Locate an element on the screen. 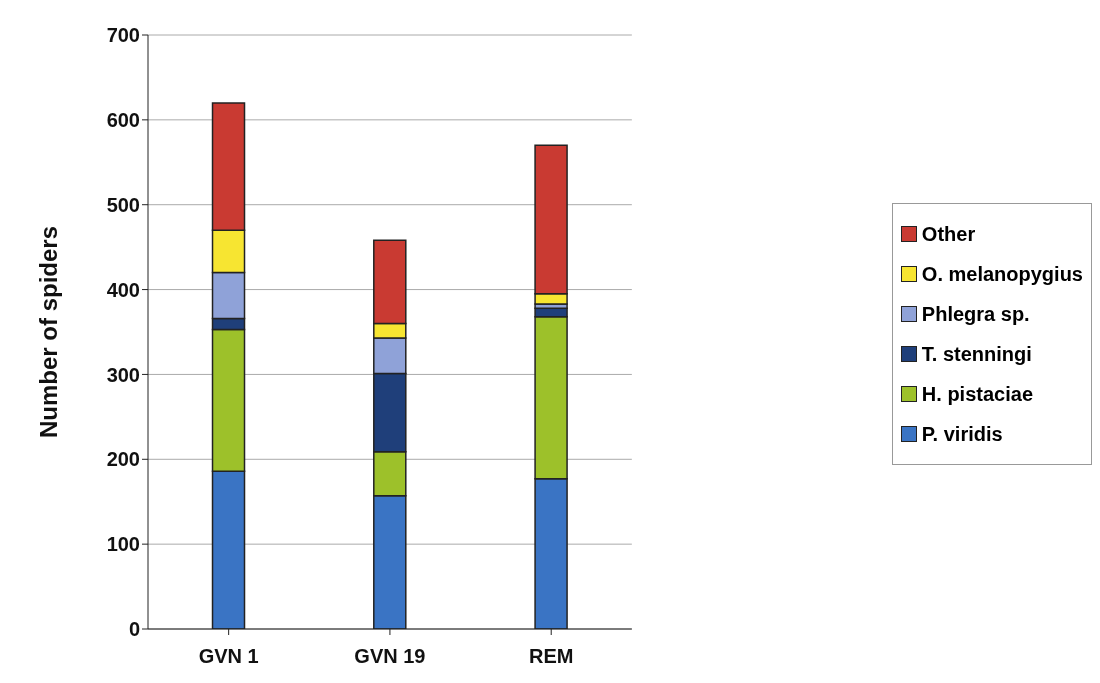  legend-label: T. stenningi is located at coordinates (976, 354).